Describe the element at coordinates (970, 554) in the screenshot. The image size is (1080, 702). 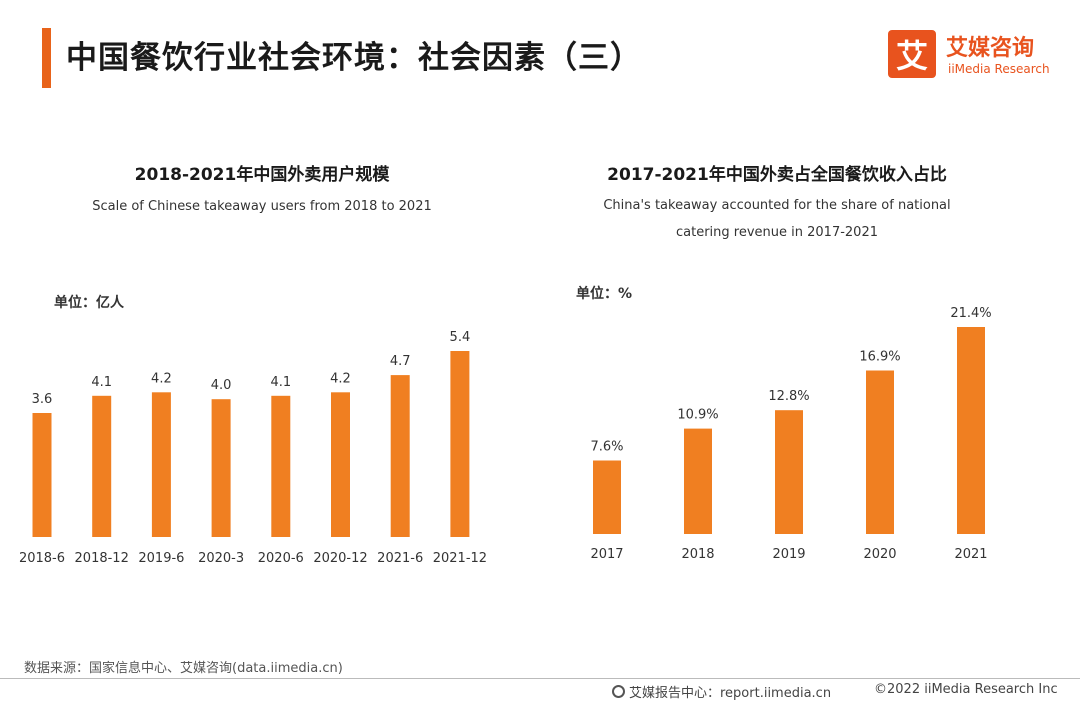
I see `share-x-tick-label: 2021` at that location.